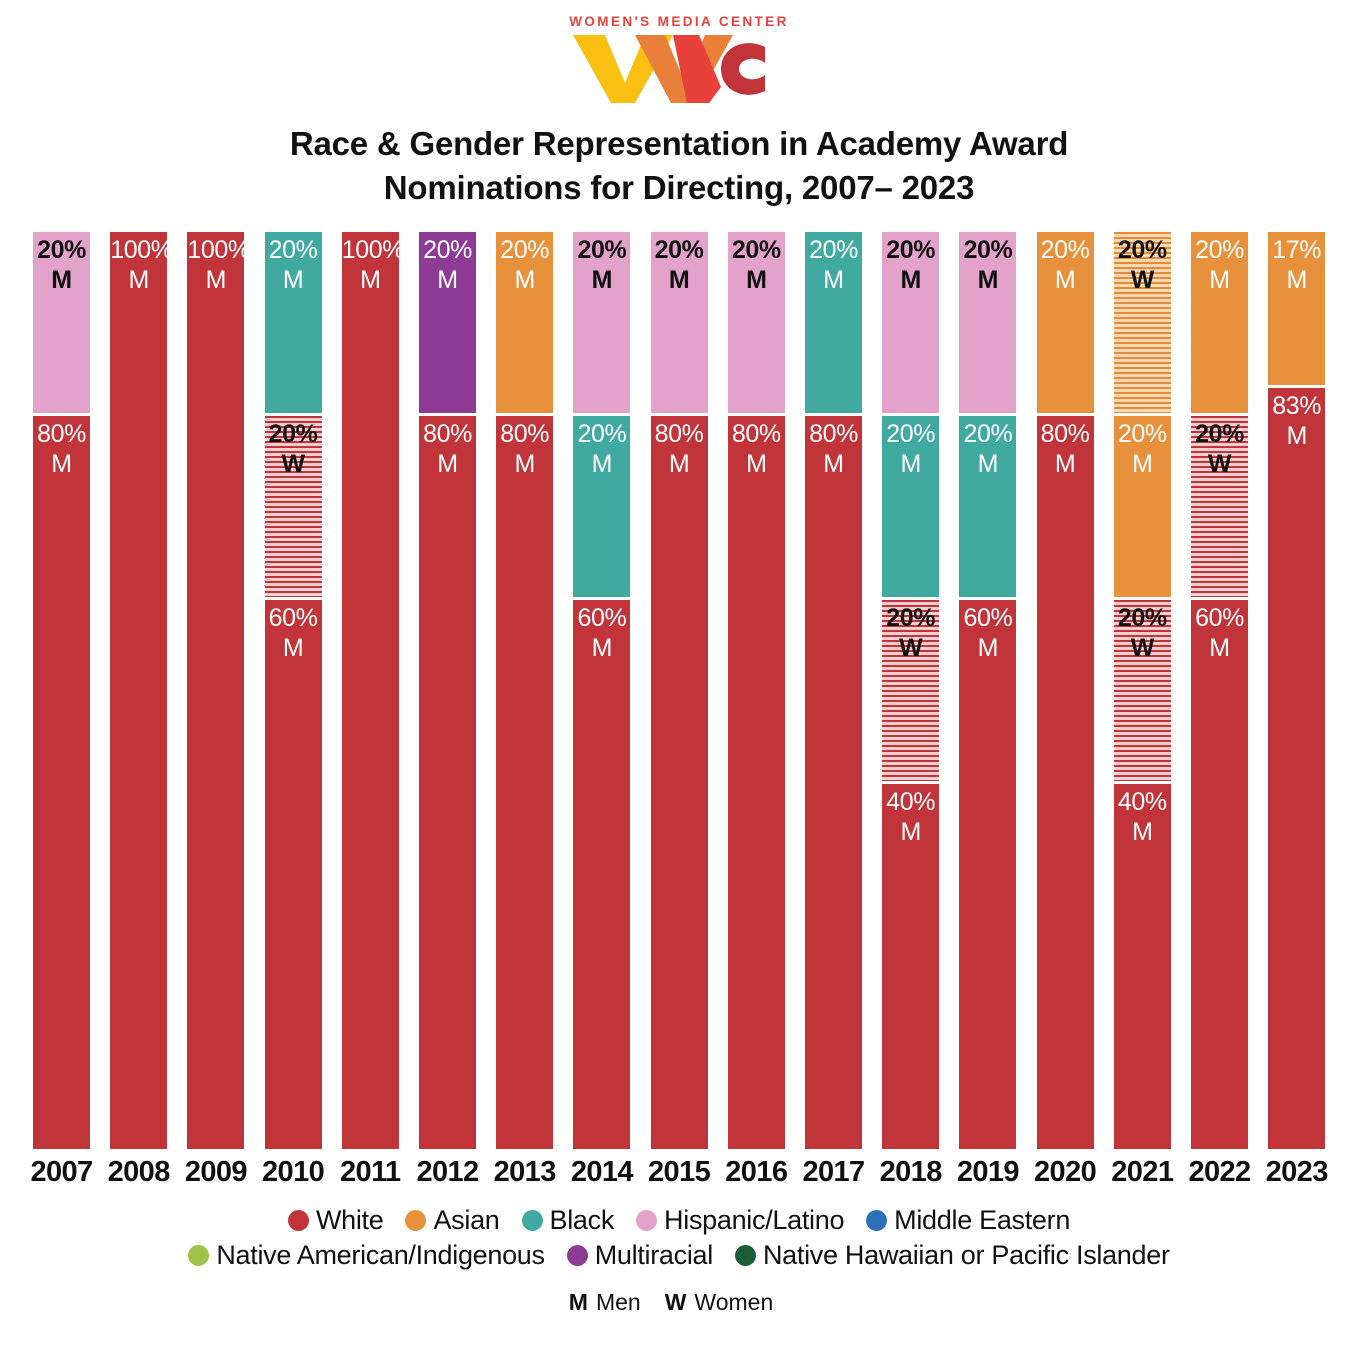 The height and width of the screenshot is (1345, 1358). What do you see at coordinates (910, 817) in the screenshot?
I see `segment-label: 40% M` at bounding box center [910, 817].